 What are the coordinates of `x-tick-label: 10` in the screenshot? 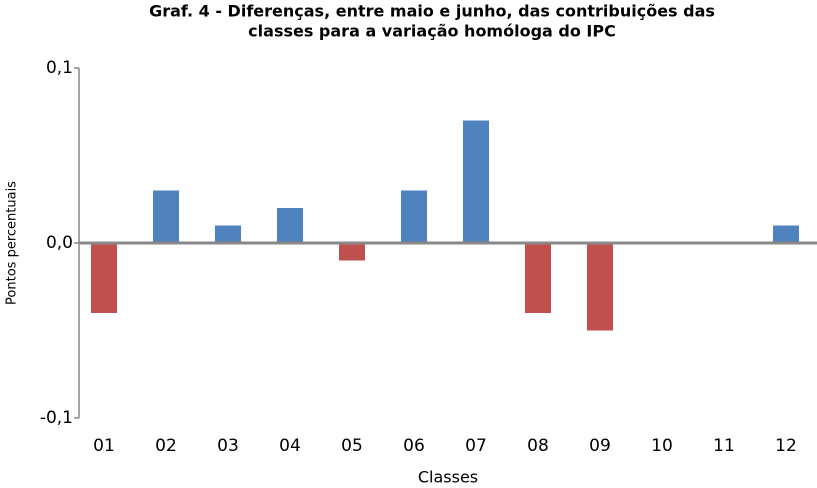 It's located at (662, 446).